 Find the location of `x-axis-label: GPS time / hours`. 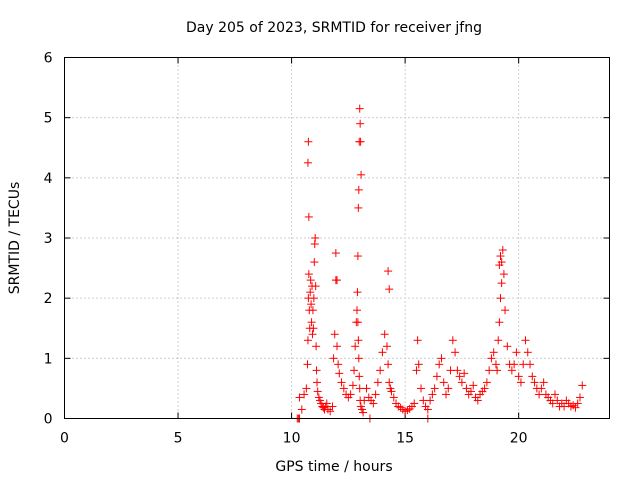

x-axis-label: GPS time / hours is located at coordinates (333, 467).